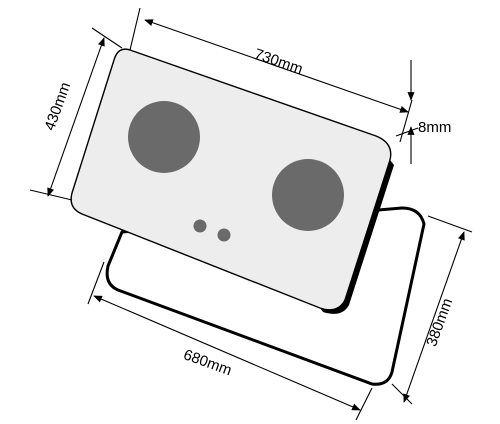 The height and width of the screenshot is (424, 500). I want to click on thickness-label: 8mm, so click(434, 127).